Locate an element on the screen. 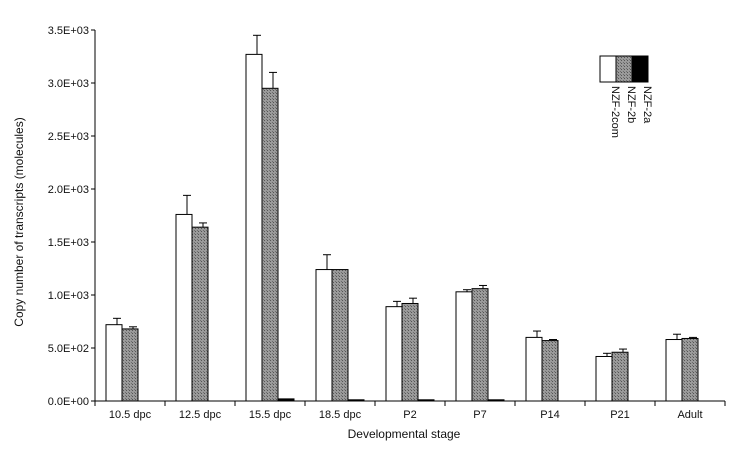 The height and width of the screenshot is (455, 740). bar-nzf-2com-p2 is located at coordinates (394, 354).